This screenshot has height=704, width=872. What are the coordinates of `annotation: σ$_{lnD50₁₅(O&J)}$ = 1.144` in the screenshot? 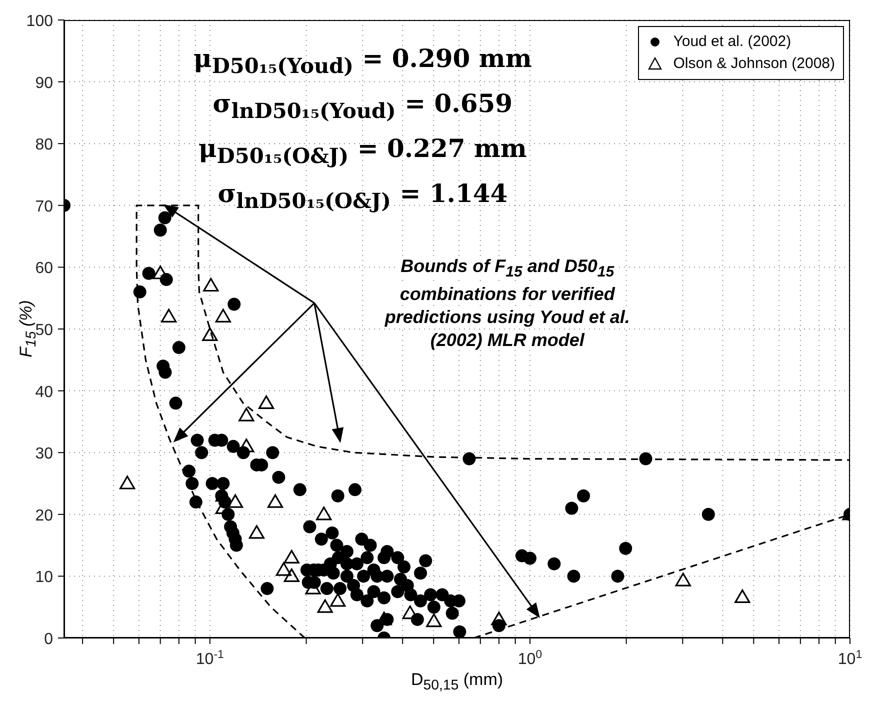 It's located at (362, 196).